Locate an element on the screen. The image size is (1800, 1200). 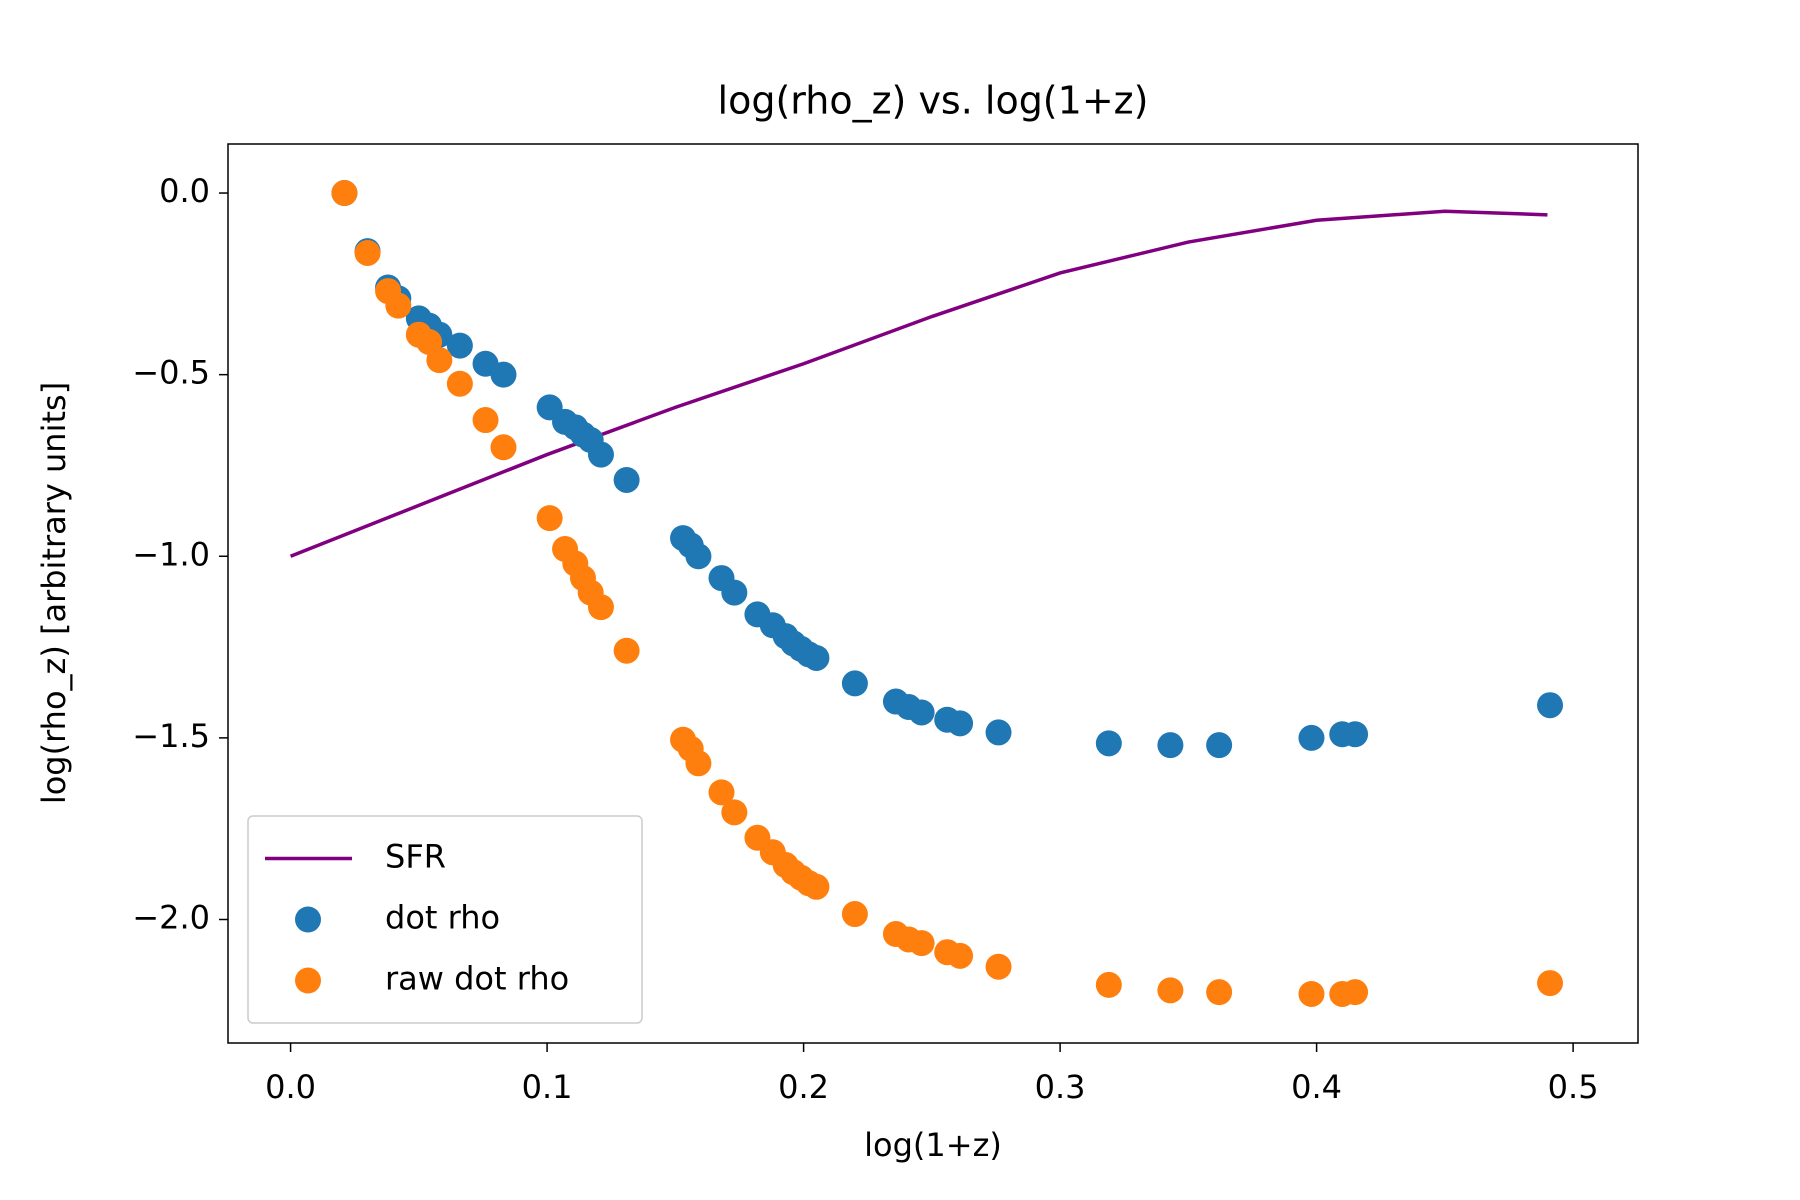
y-tick-label: −2.0 is located at coordinates (171, 918).